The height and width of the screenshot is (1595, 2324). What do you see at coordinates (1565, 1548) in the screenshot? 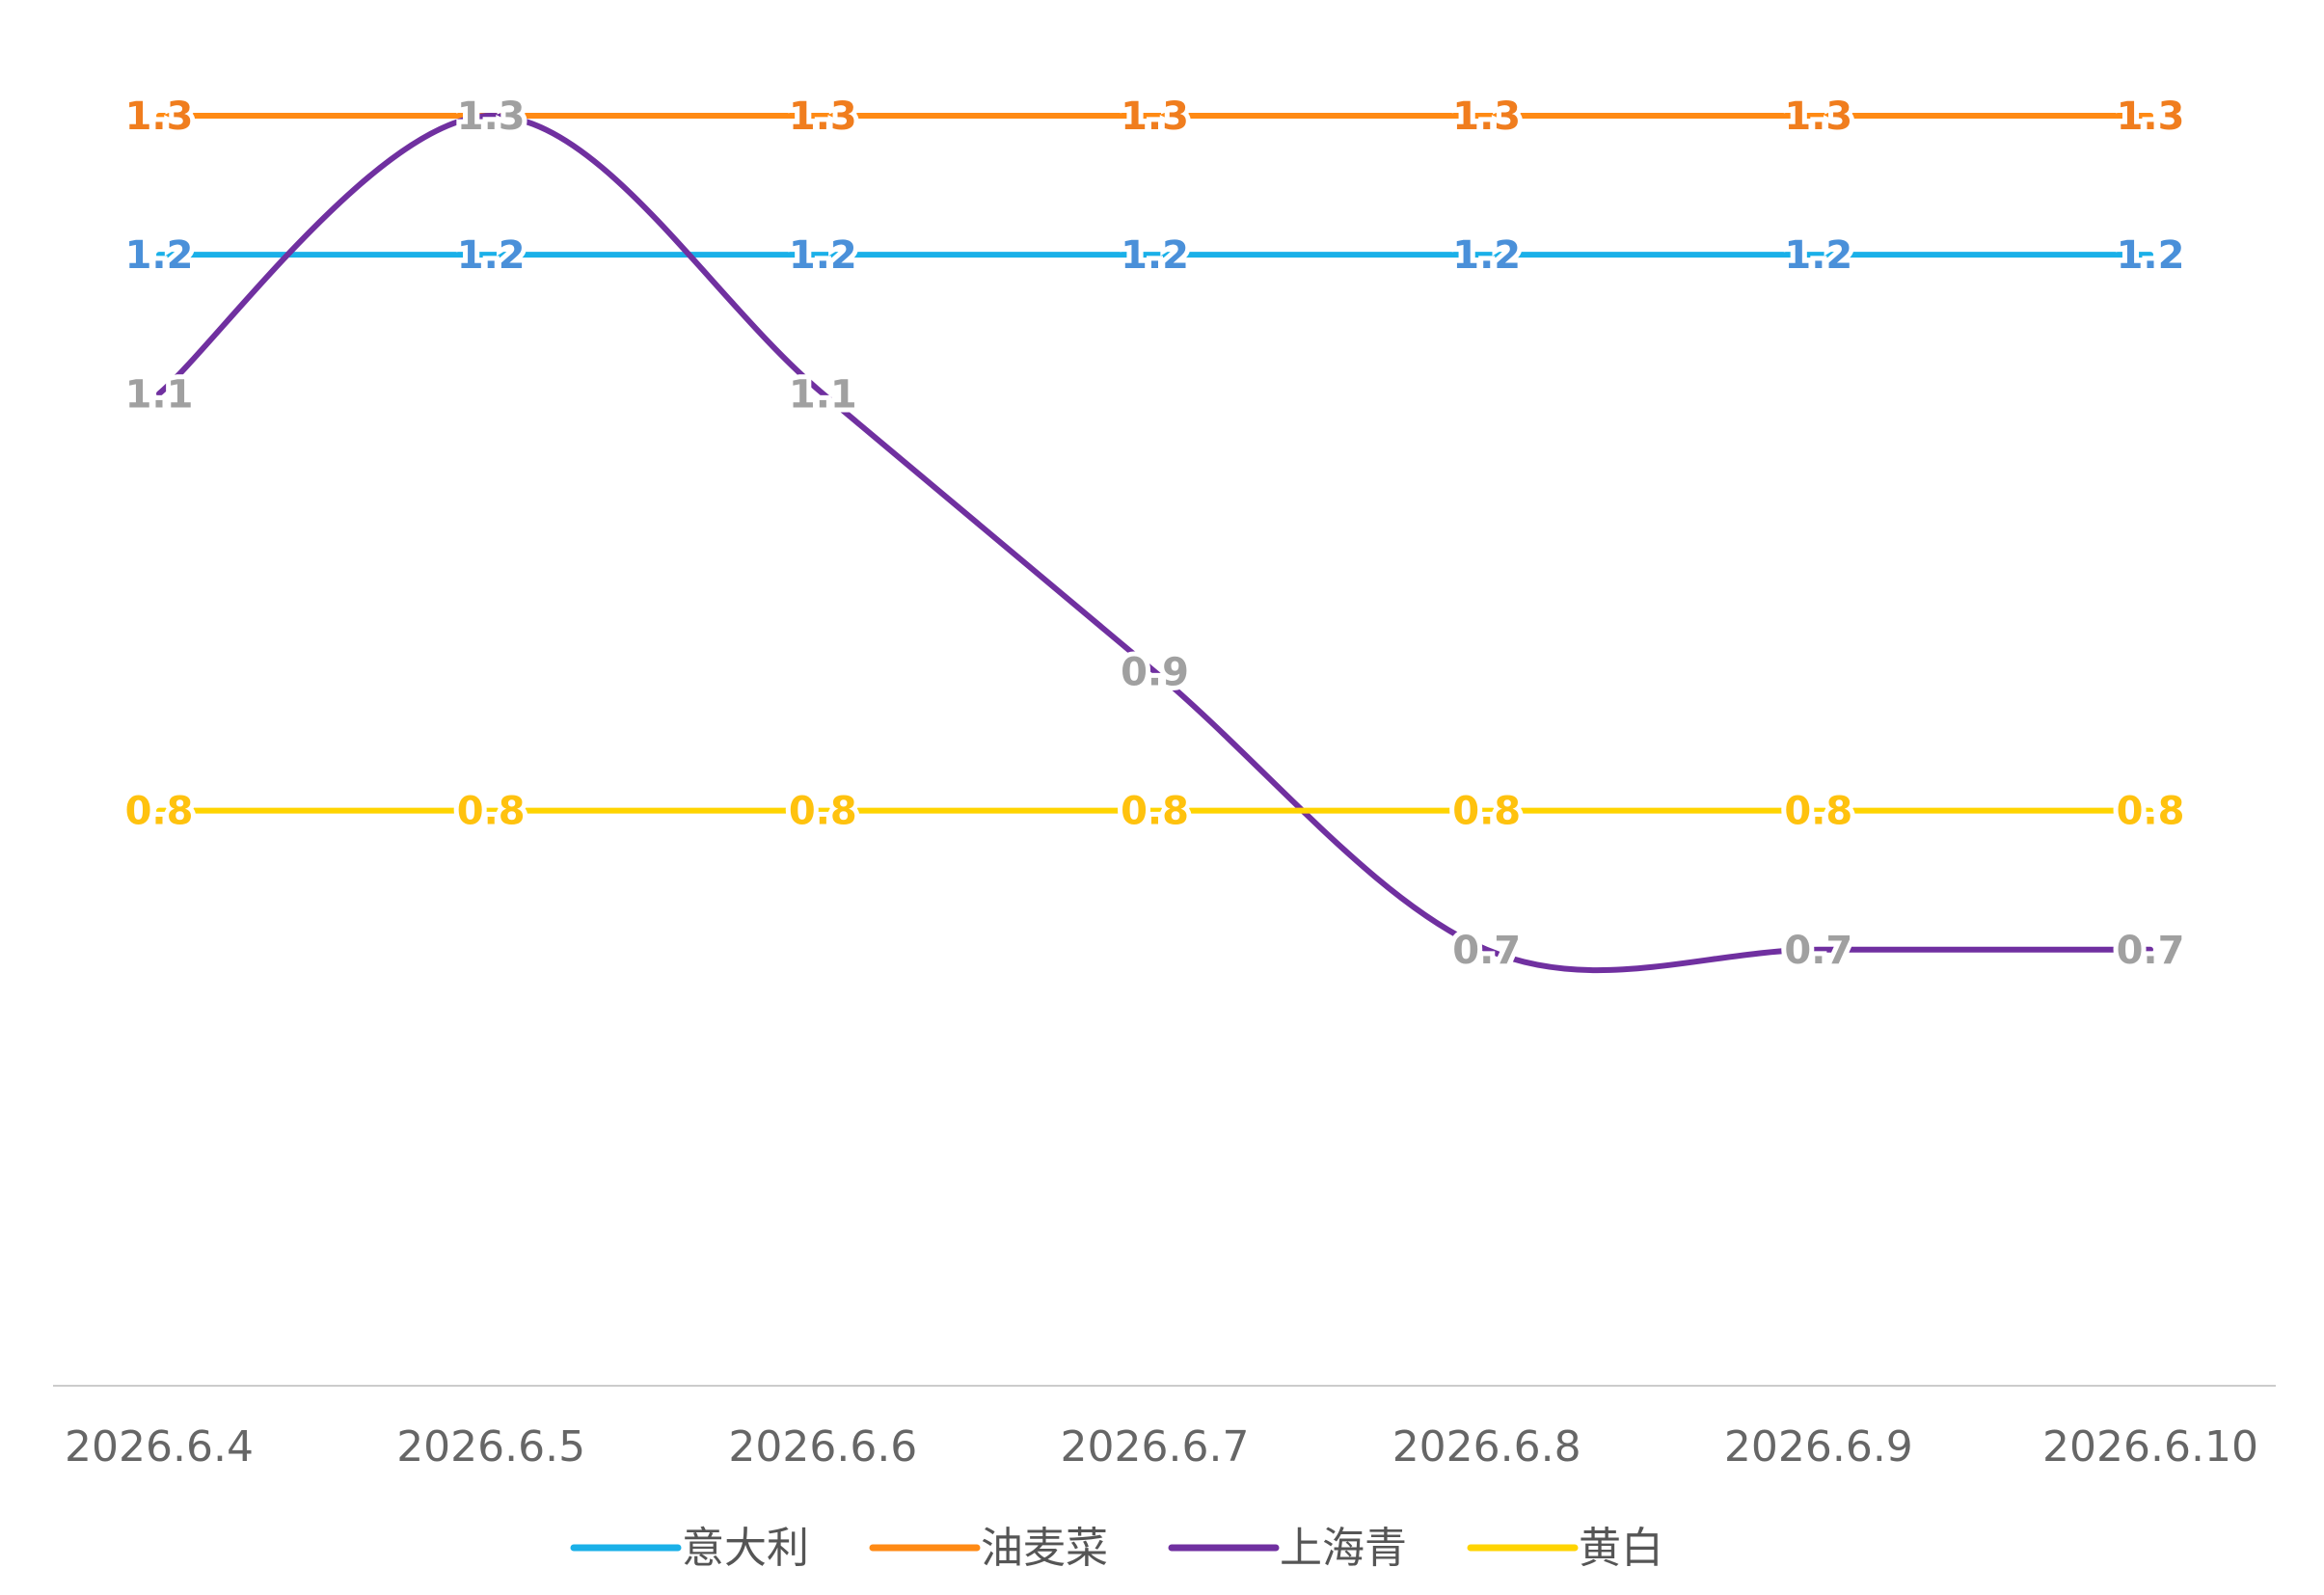
I see `legend-item: 黄白` at bounding box center [1565, 1548].